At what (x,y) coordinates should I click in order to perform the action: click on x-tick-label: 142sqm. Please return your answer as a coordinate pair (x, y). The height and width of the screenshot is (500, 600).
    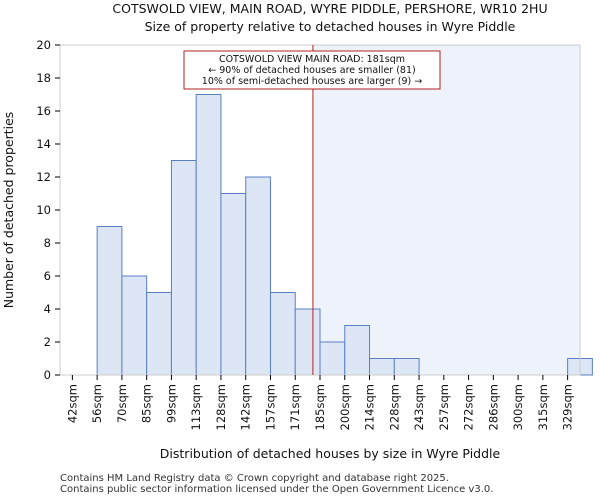
    Looking at the image, I should click on (246, 407).